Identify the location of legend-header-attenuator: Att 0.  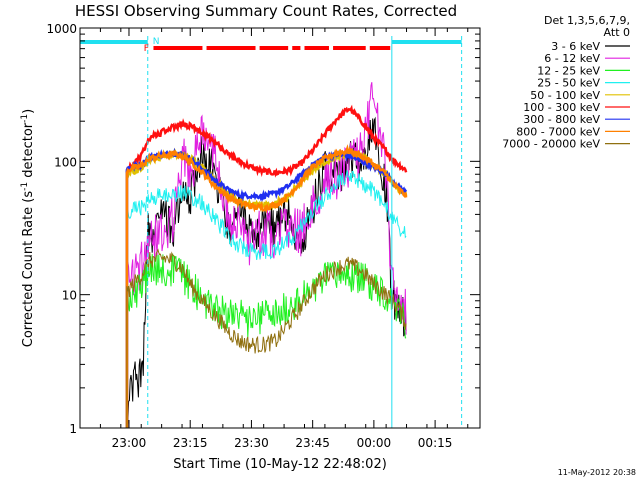
(617, 32).